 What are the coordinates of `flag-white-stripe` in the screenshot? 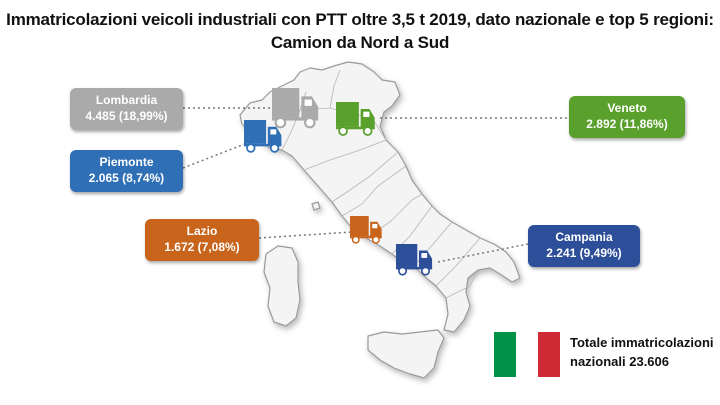 It's located at (527, 354).